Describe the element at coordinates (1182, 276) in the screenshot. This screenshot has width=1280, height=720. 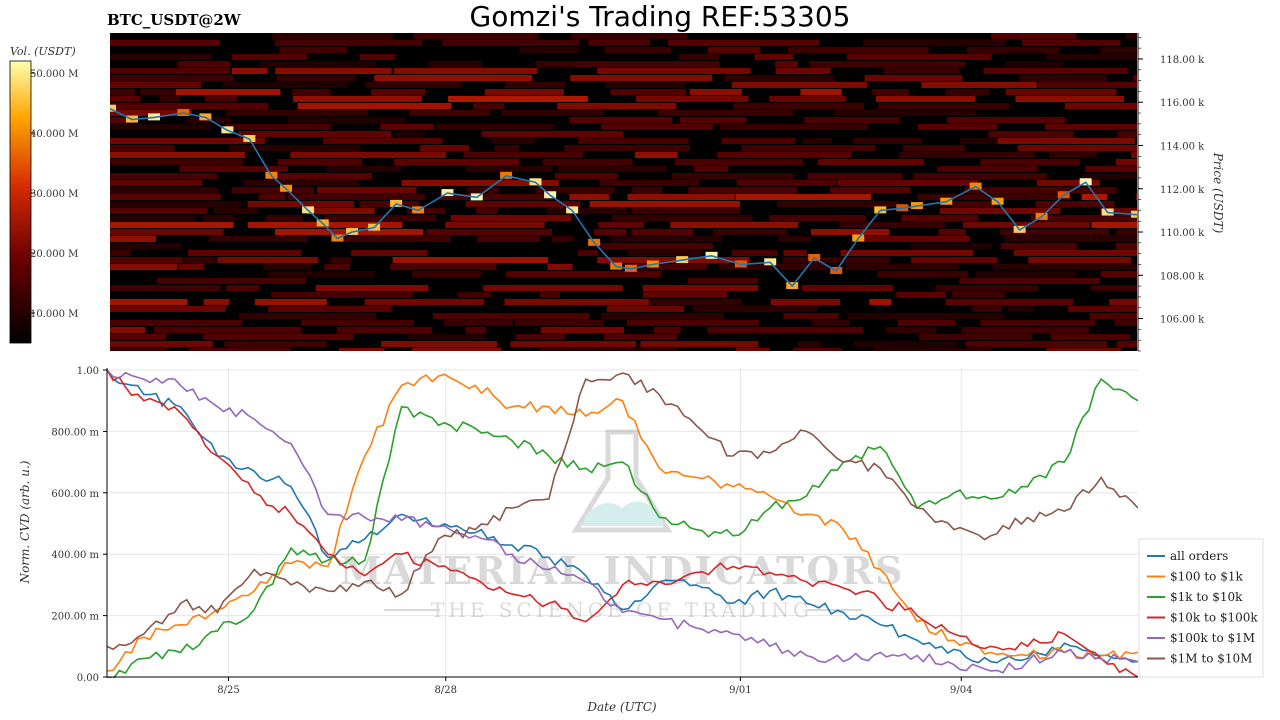
I see `price-tick-label: 108.00 k` at that location.